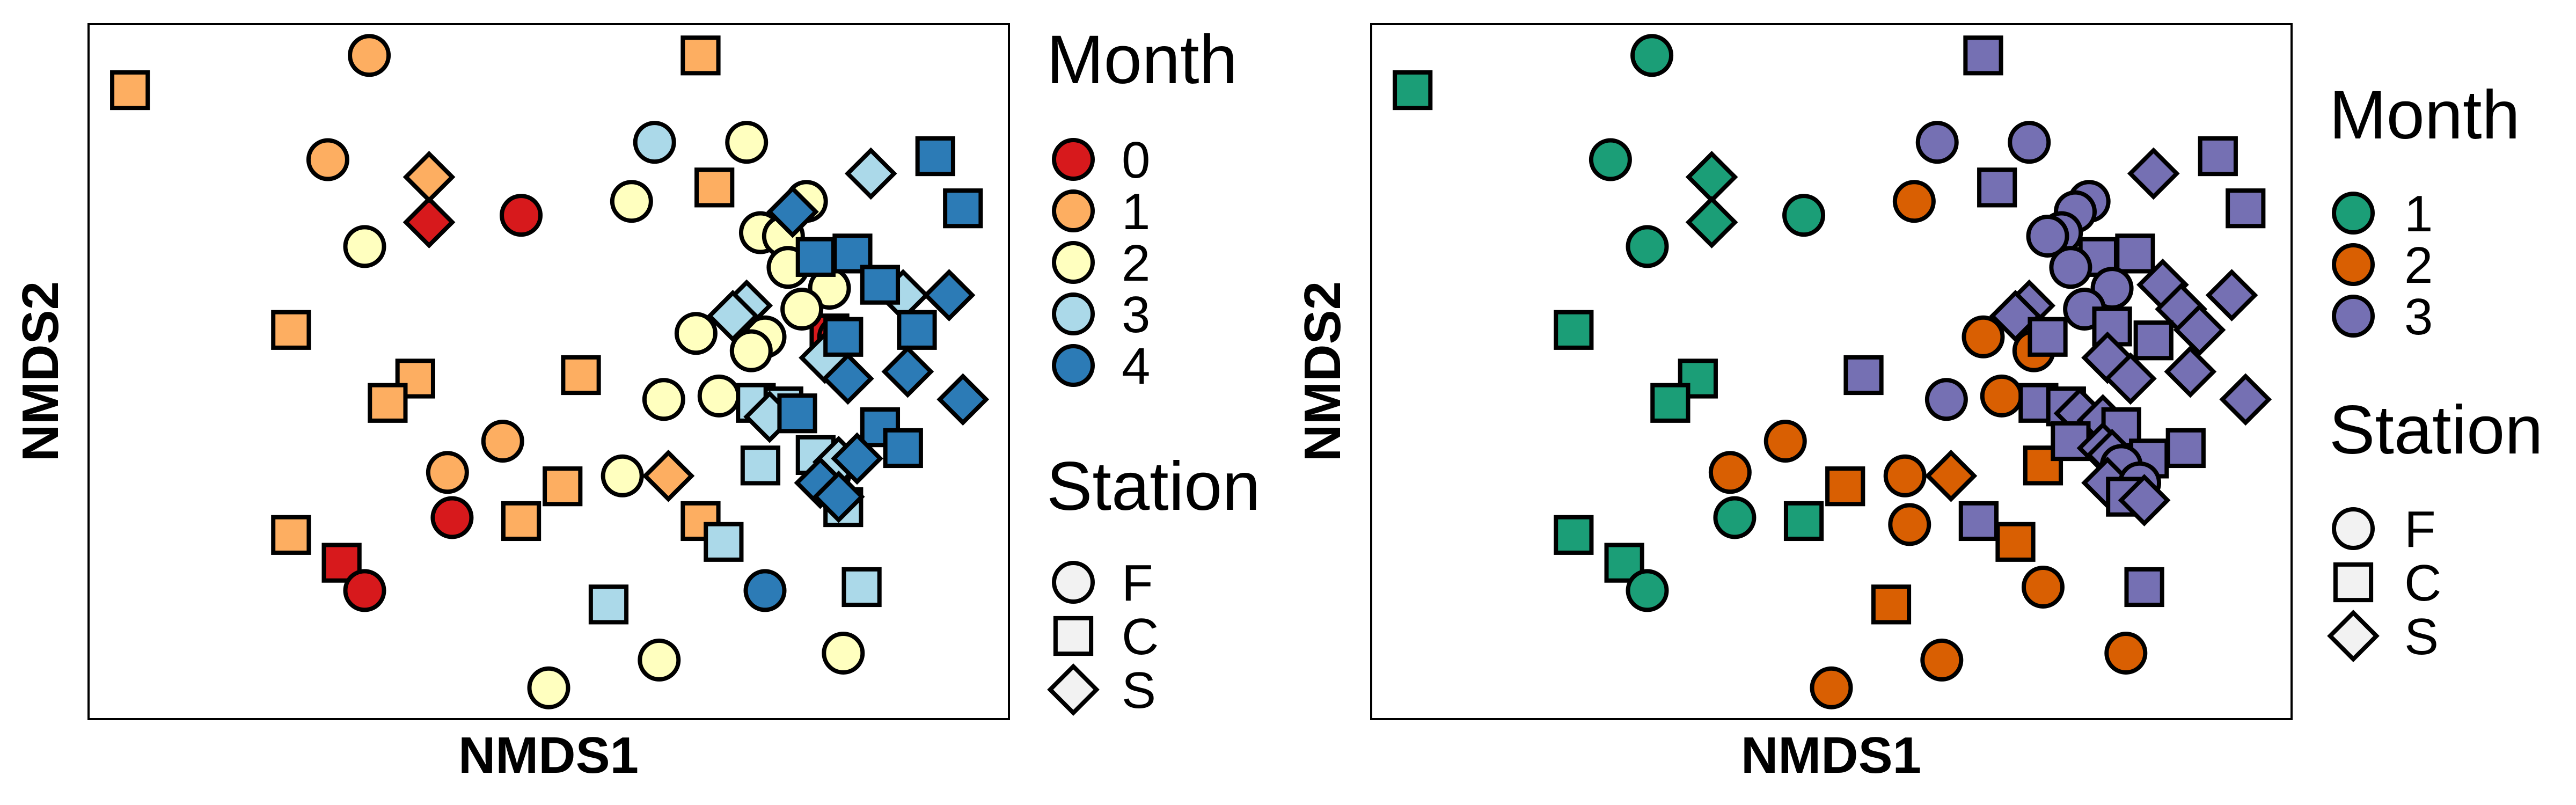  Describe the element at coordinates (2382, 265) in the screenshot. I see `legend-month-items-right: 123` at that location.